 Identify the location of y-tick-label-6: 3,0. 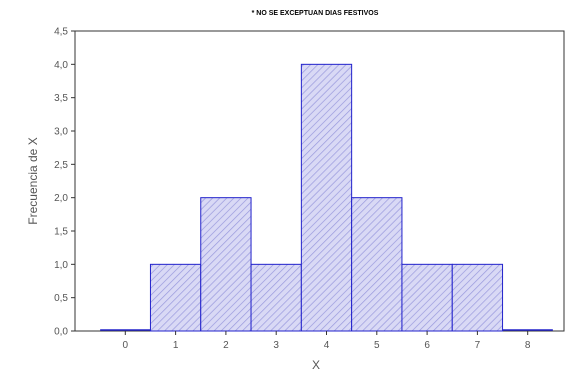
(61, 132).